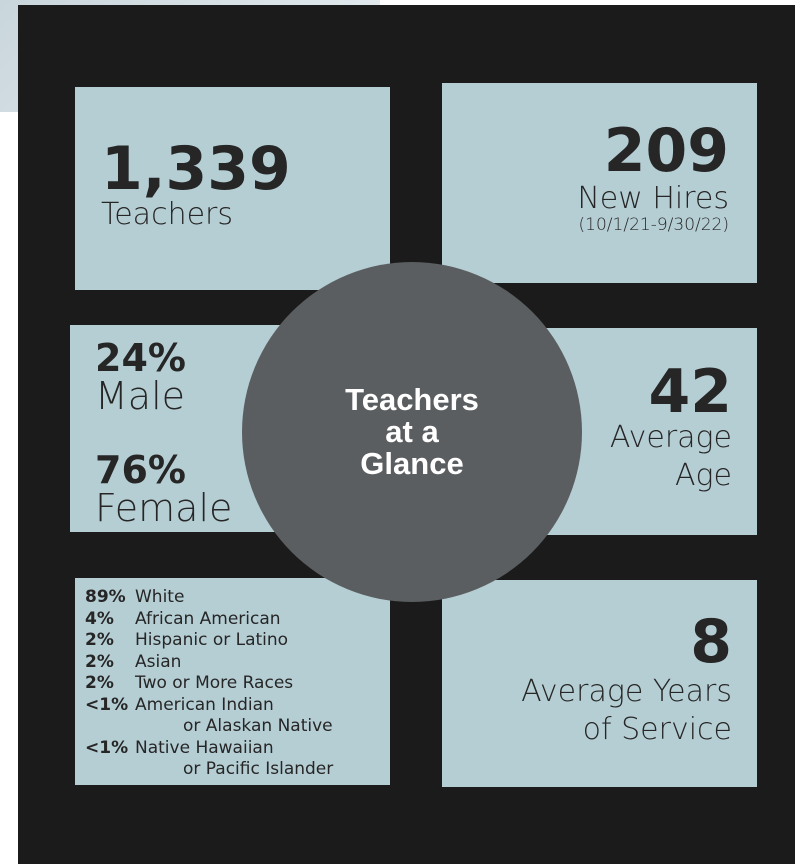 Image resolution: width=795 pixels, height=864 pixels. I want to click on ethnicity-pct: 89%, so click(105, 597).